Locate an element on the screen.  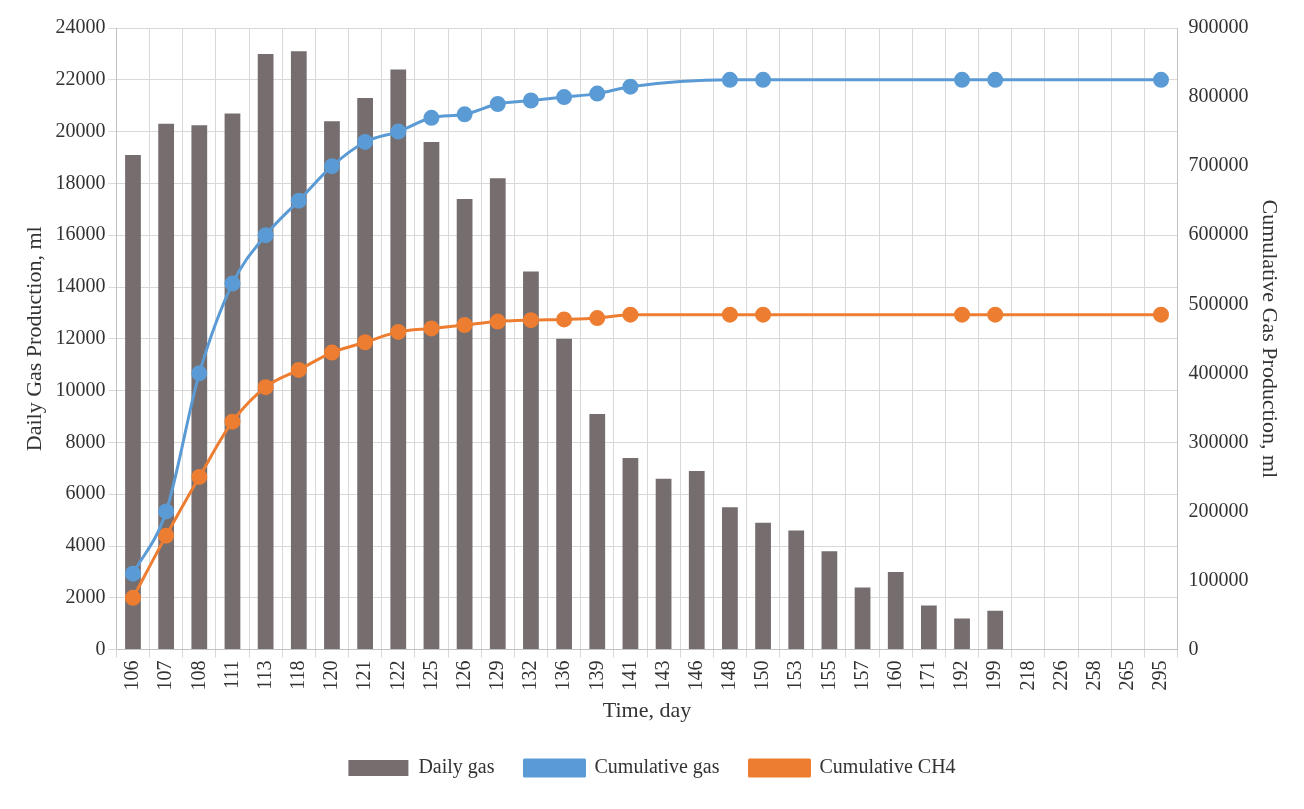
y2-tick-label: 200000 is located at coordinates (1218, 509).